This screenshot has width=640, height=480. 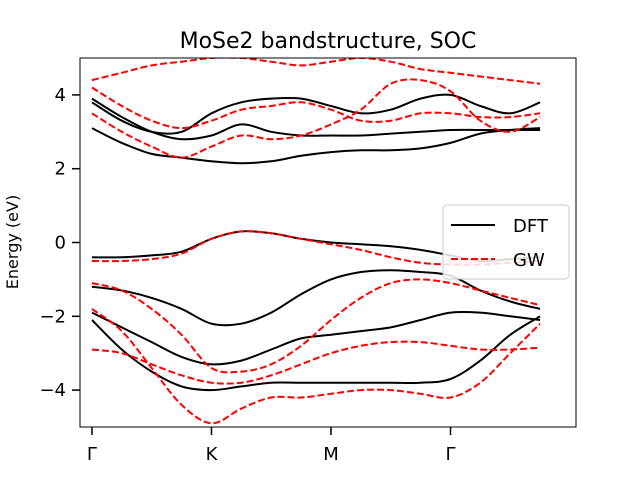 What do you see at coordinates (60, 169) in the screenshot?
I see `y-tick-label: 2` at bounding box center [60, 169].